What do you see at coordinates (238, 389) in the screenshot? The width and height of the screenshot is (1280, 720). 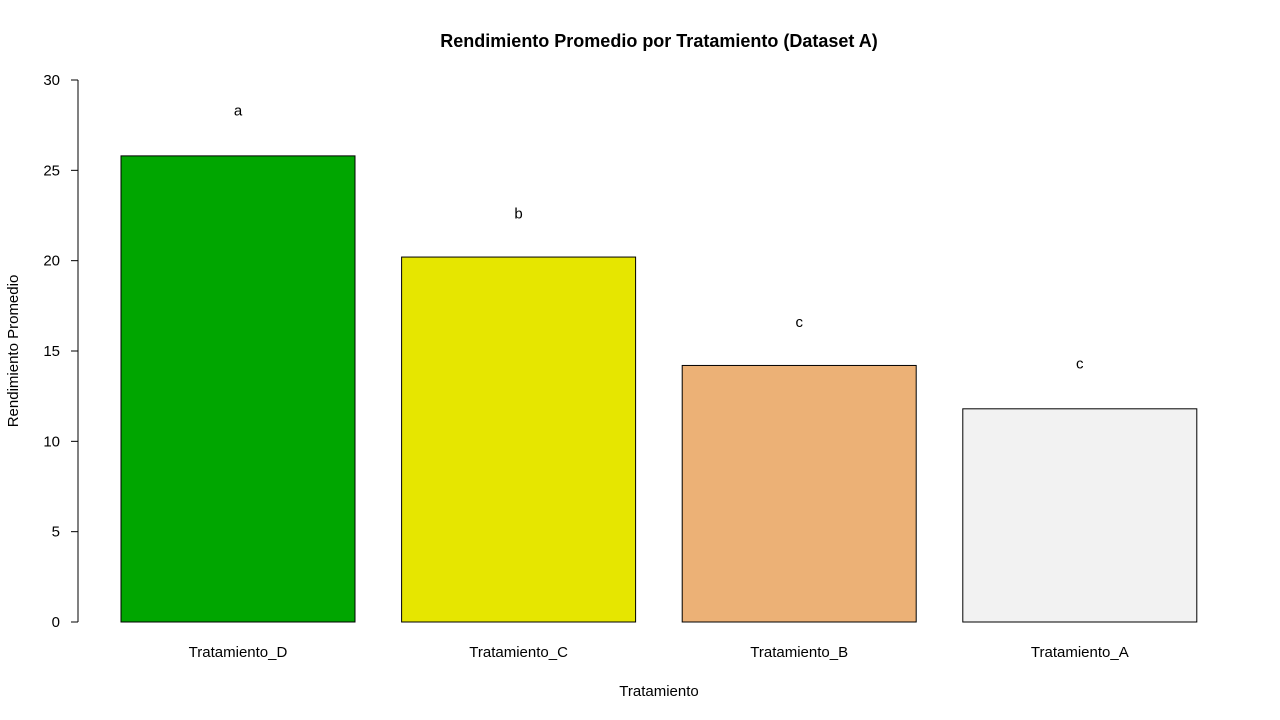 I see `bar-tratamiento-d` at bounding box center [238, 389].